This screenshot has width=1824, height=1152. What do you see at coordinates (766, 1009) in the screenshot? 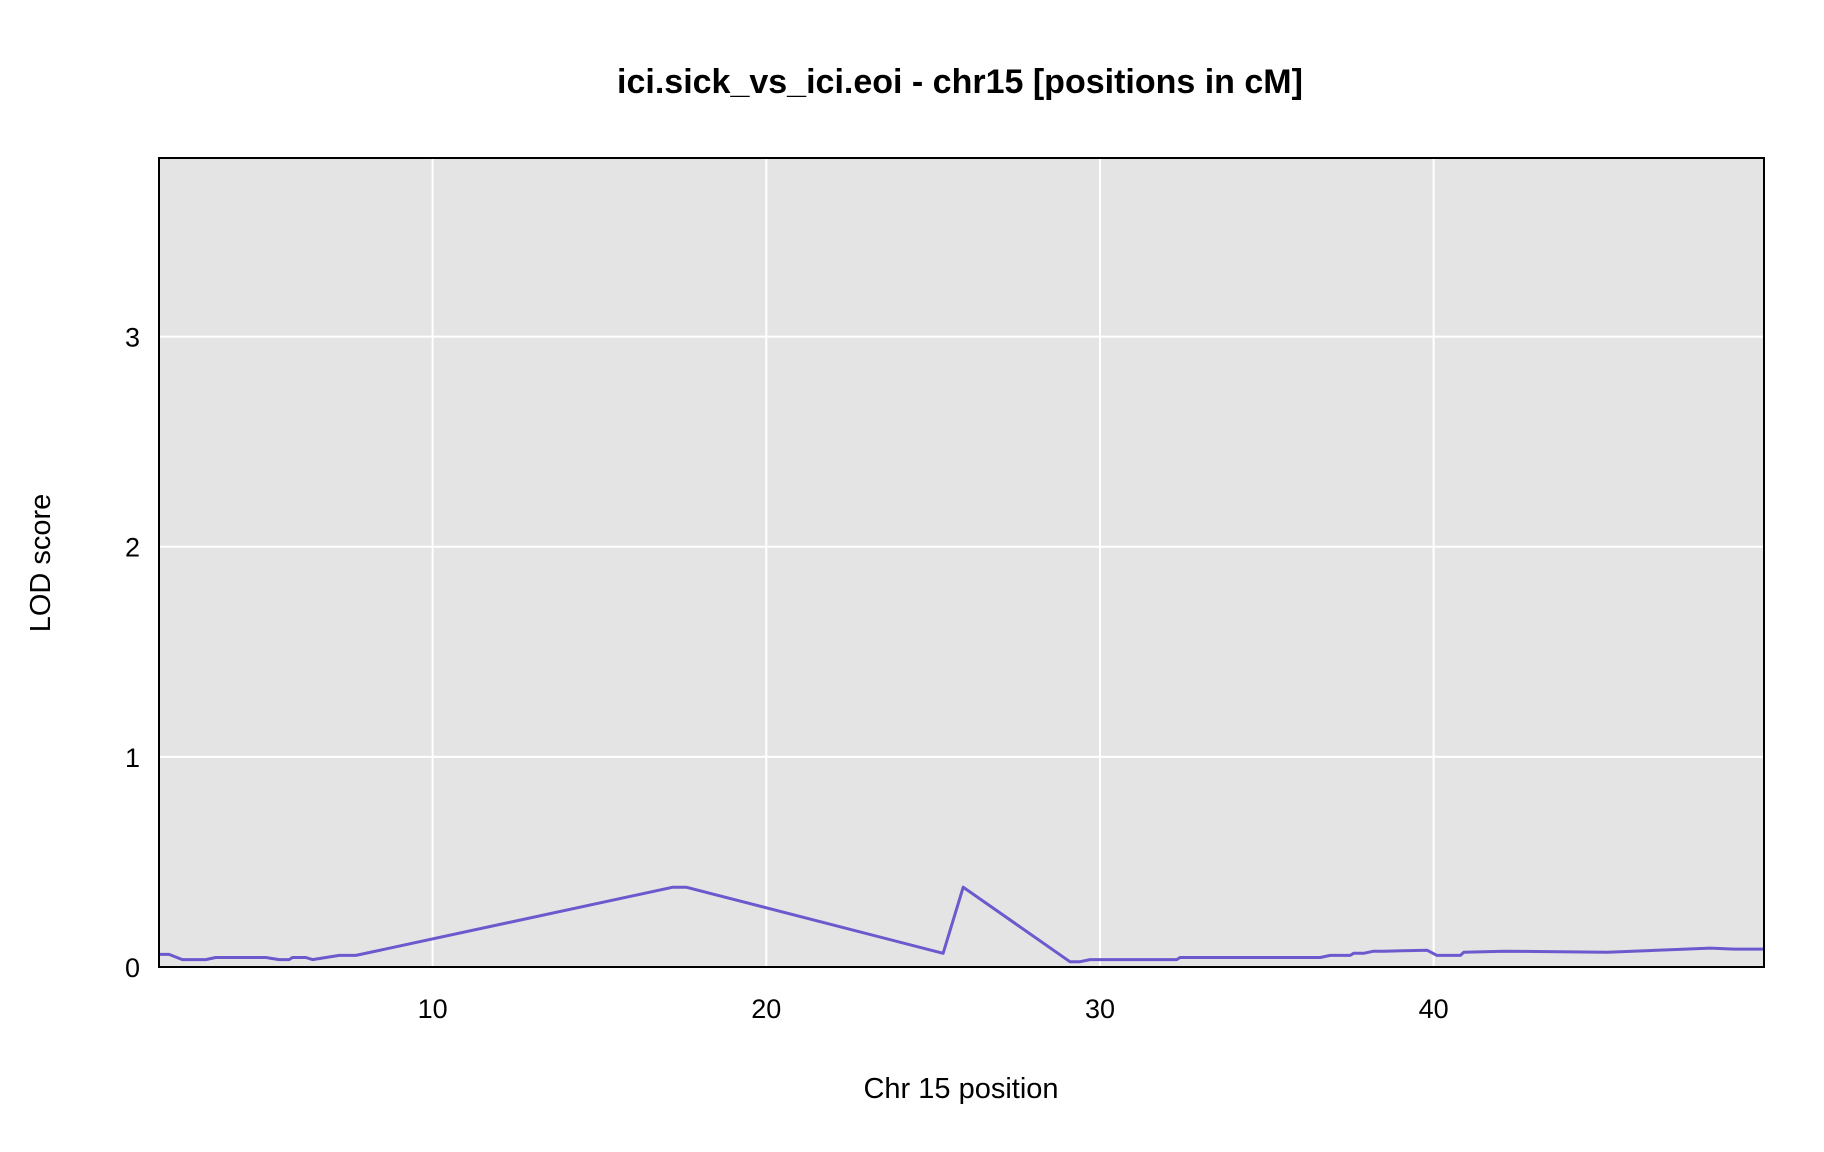
I see `x-tick-label-20: 20` at bounding box center [766, 1009].